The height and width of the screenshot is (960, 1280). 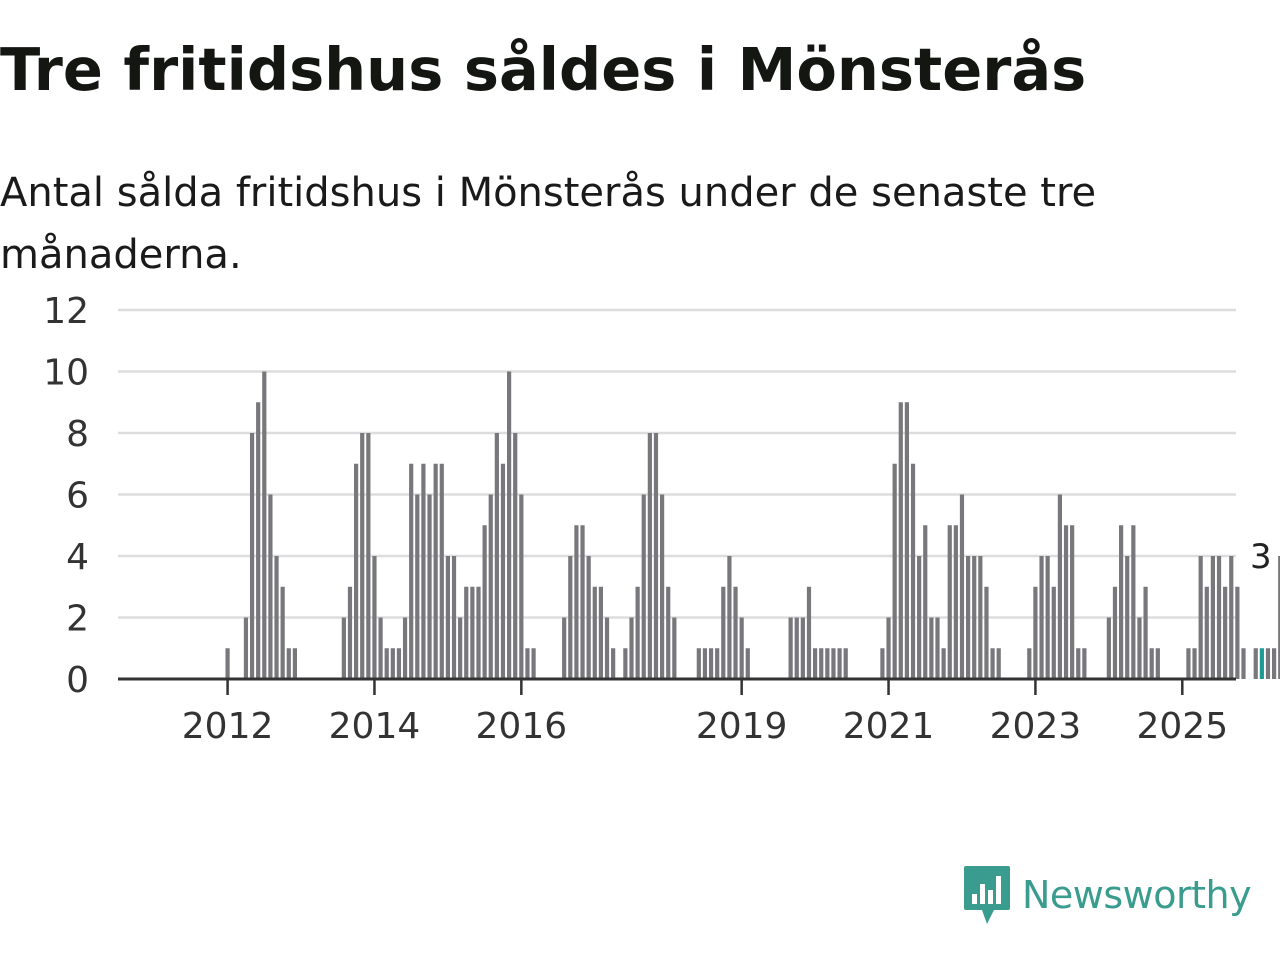 What do you see at coordinates (1261, 663) in the screenshot?
I see `bar-highlight` at bounding box center [1261, 663].